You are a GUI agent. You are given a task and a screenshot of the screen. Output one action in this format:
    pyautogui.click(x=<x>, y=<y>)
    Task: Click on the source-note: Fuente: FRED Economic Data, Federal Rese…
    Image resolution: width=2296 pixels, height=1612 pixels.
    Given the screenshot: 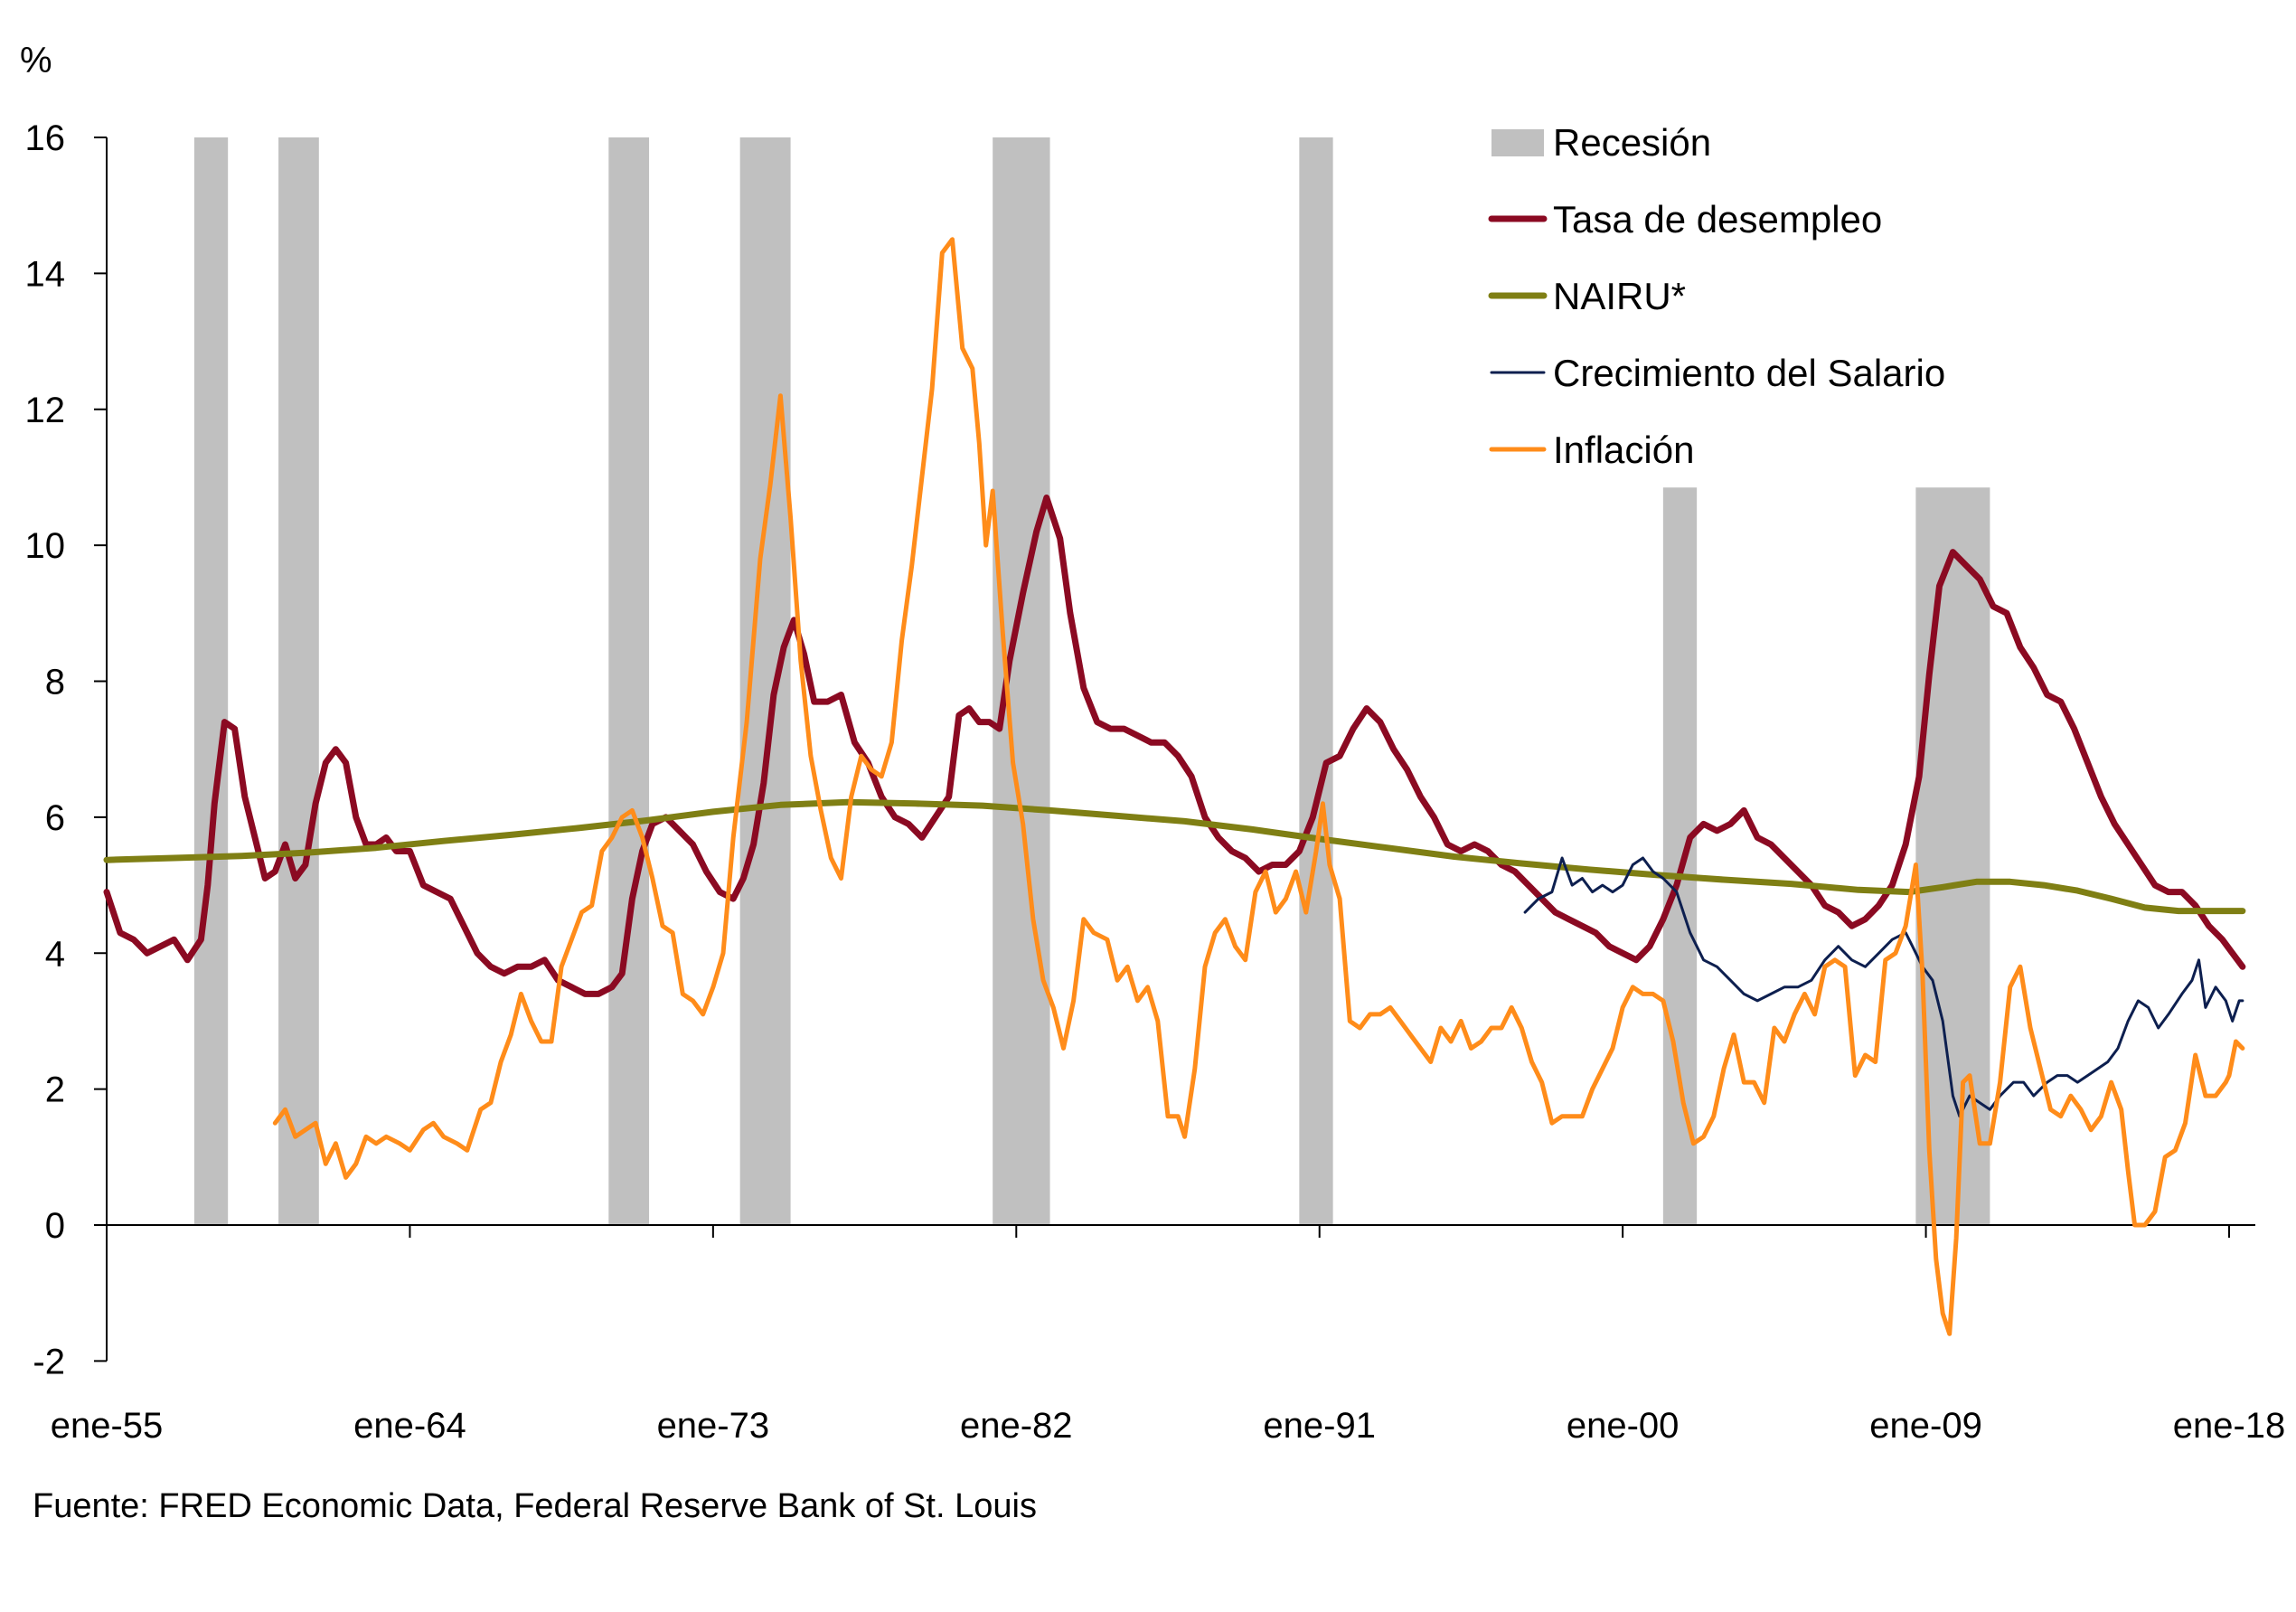 What is the action you would take?
    pyautogui.click(x=535, y=1506)
    